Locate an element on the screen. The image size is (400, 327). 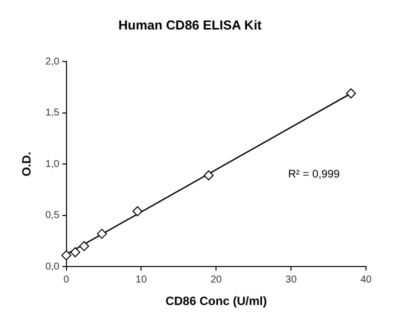
annotation: R² = 0,999 is located at coordinates (314, 174).